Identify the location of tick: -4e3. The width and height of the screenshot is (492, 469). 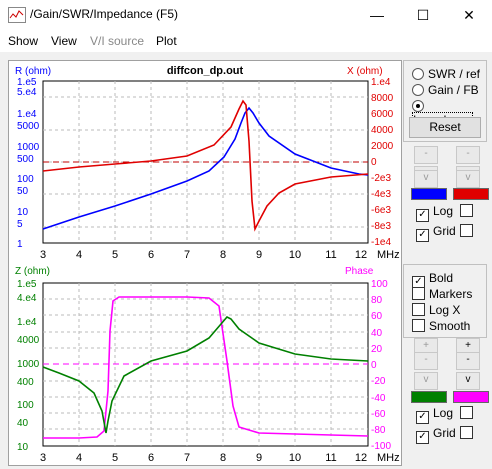
(381, 194).